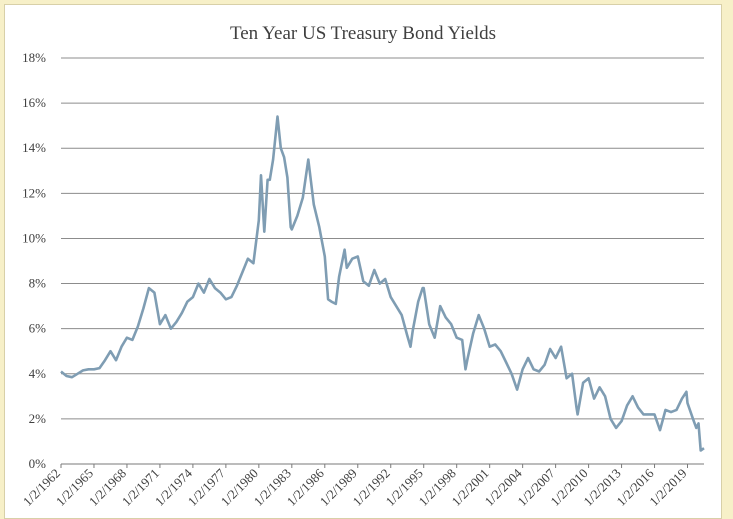  Describe the element at coordinates (38, 283) in the screenshot. I see `y-tick-label: 8%` at that location.